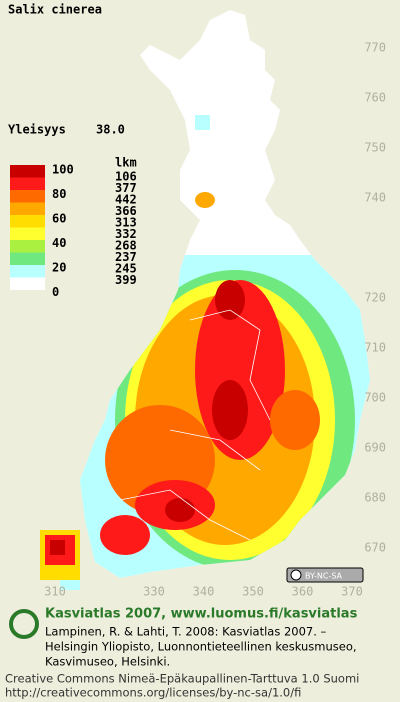  What do you see at coordinates (253, 592) in the screenshot?
I see `easting-label: 350` at bounding box center [253, 592].